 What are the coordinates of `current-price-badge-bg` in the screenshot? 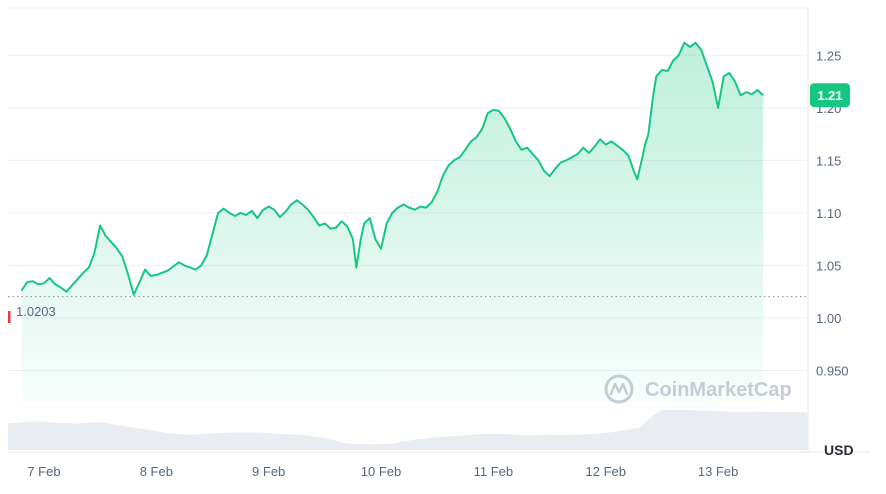 It's located at (830, 95).